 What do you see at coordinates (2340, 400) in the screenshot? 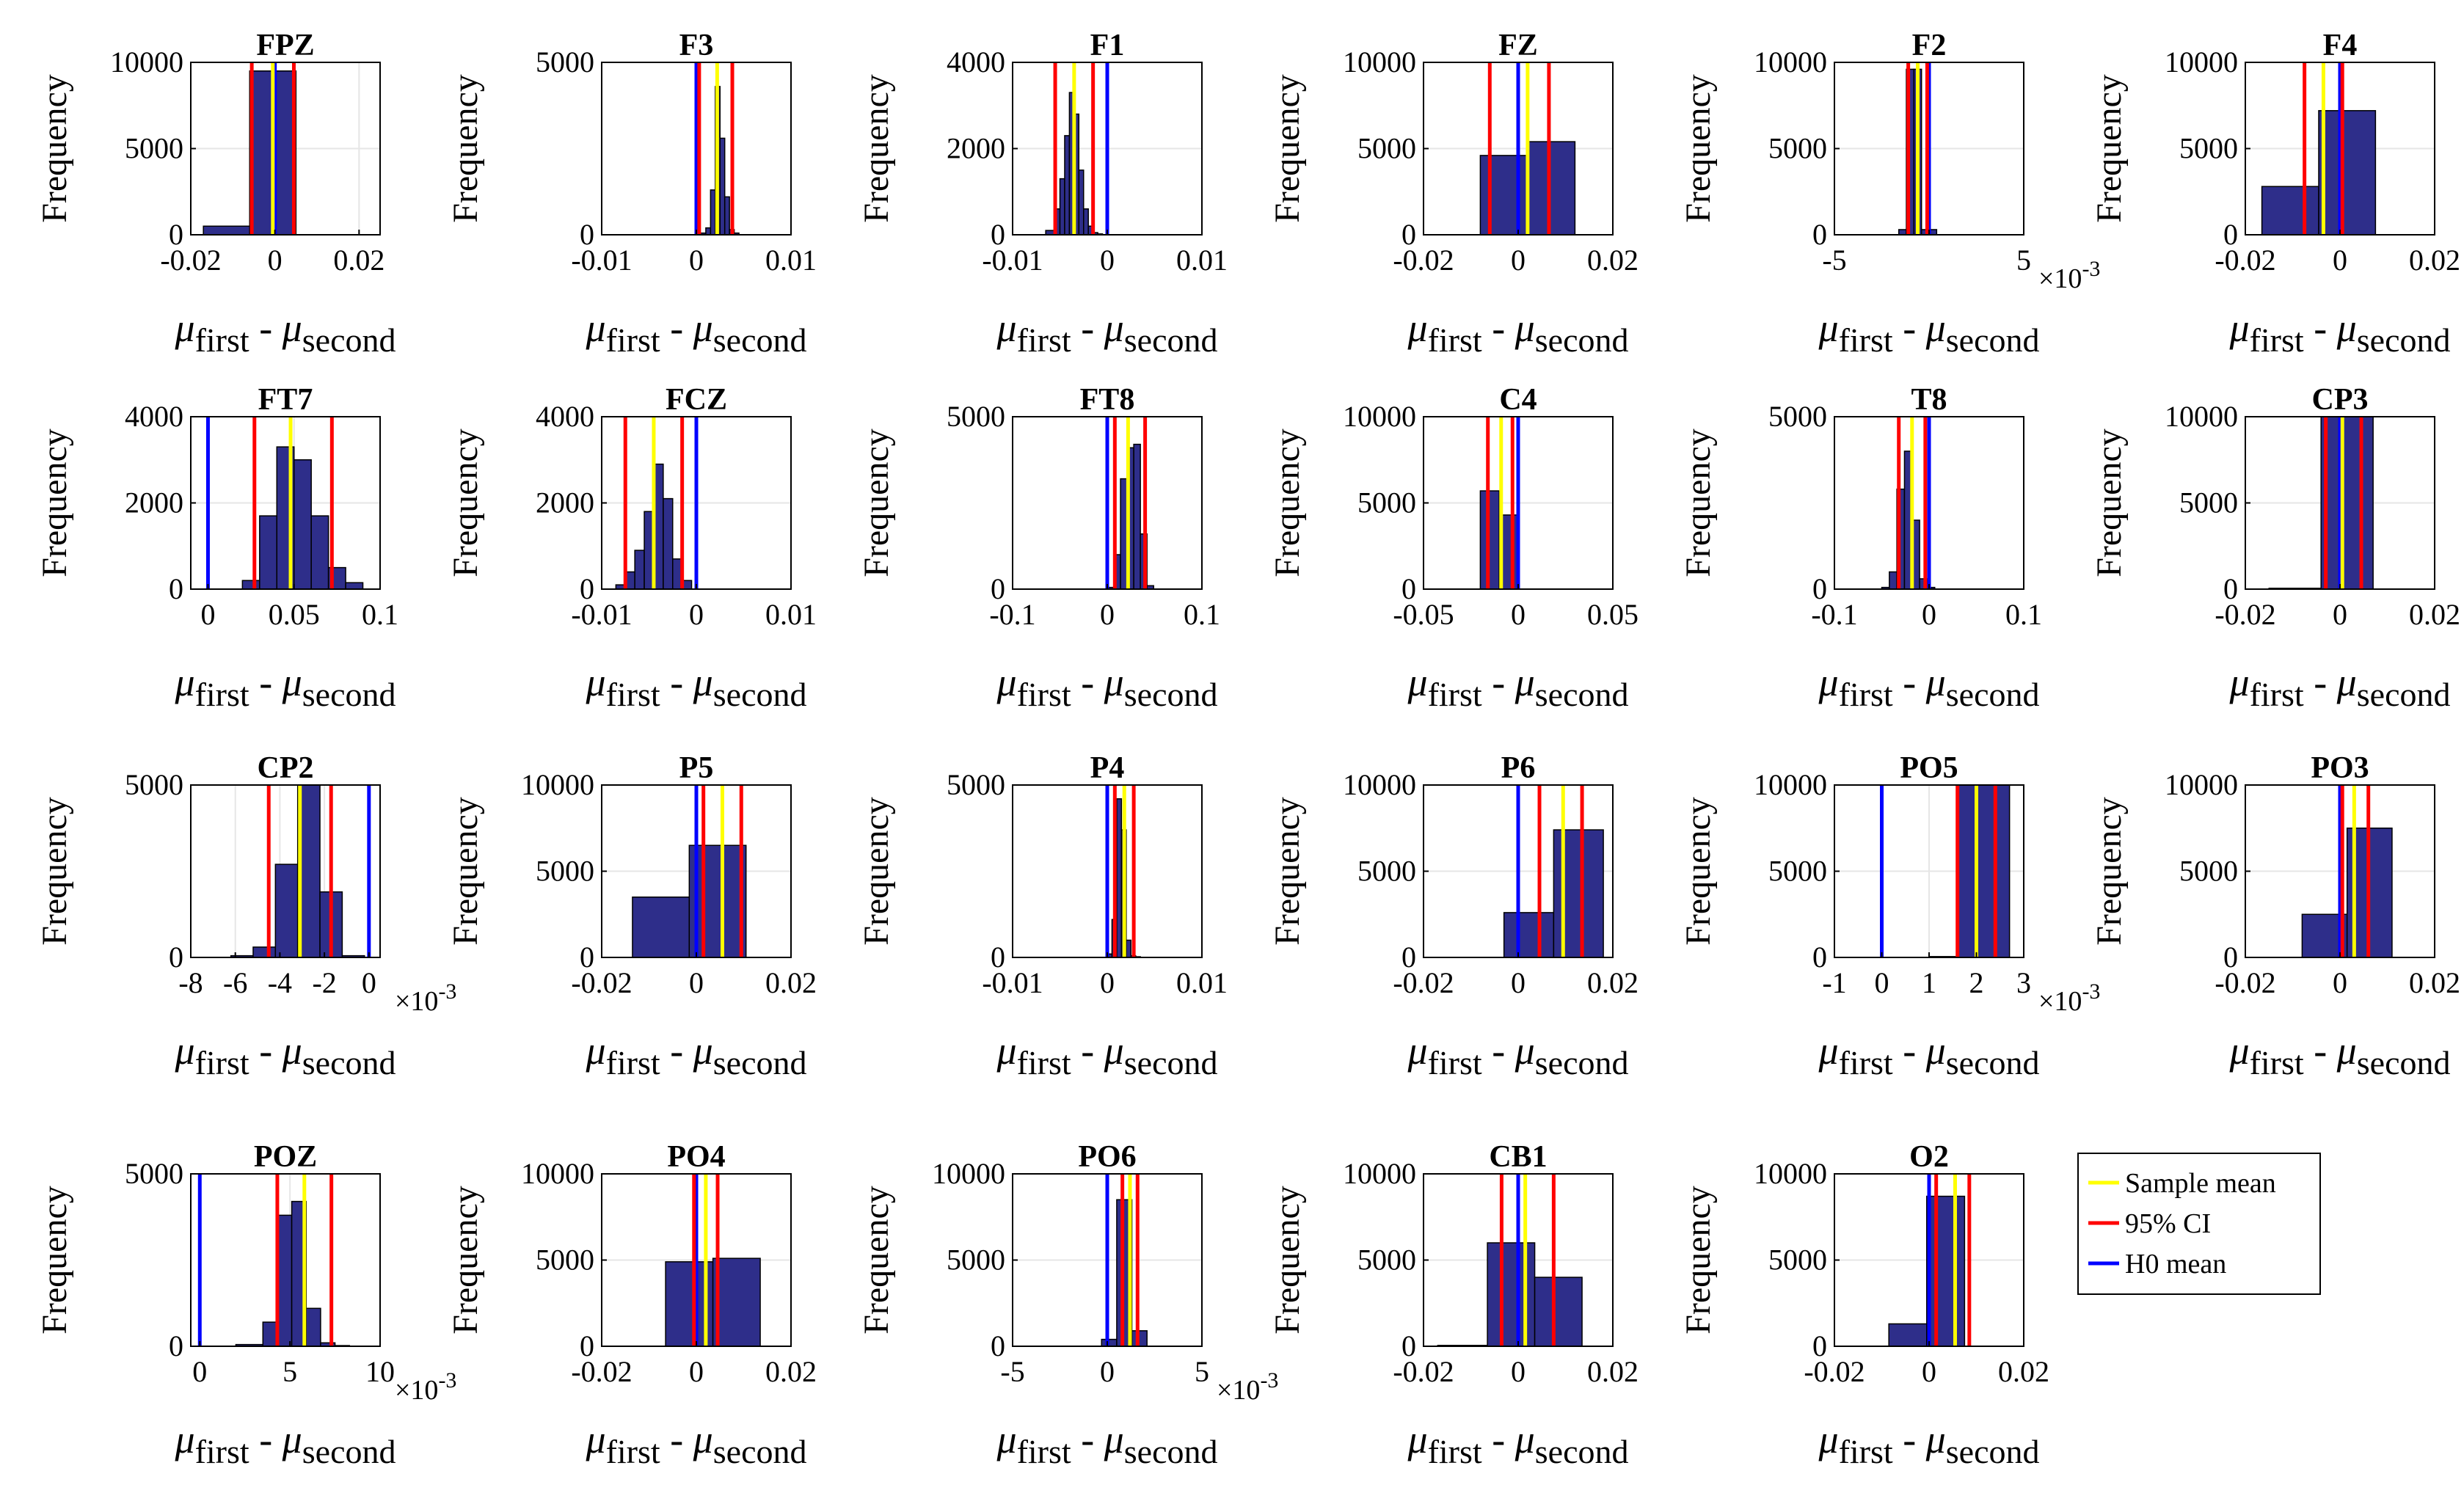
I see `panel-title: CP3` at bounding box center [2340, 400].